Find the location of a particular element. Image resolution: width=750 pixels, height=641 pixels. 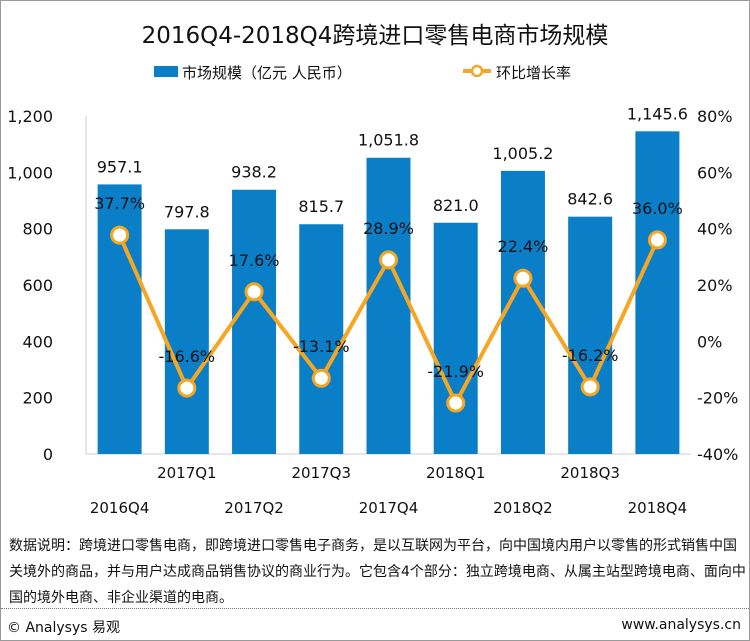

x-tick-label: 2016Q4 is located at coordinates (120, 508).